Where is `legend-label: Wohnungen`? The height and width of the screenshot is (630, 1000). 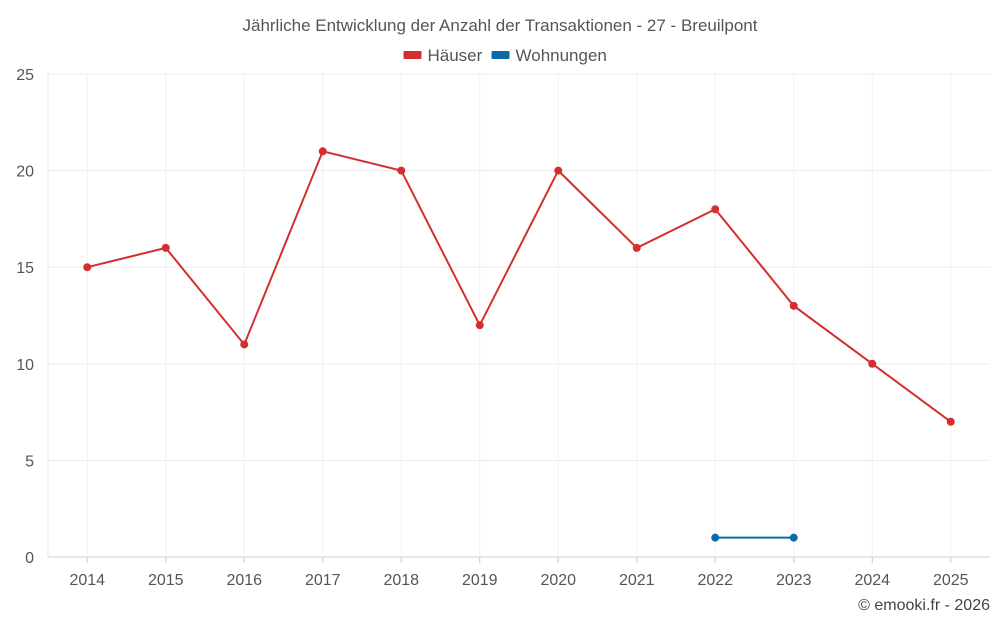
legend-label: Wohnungen is located at coordinates (561, 55).